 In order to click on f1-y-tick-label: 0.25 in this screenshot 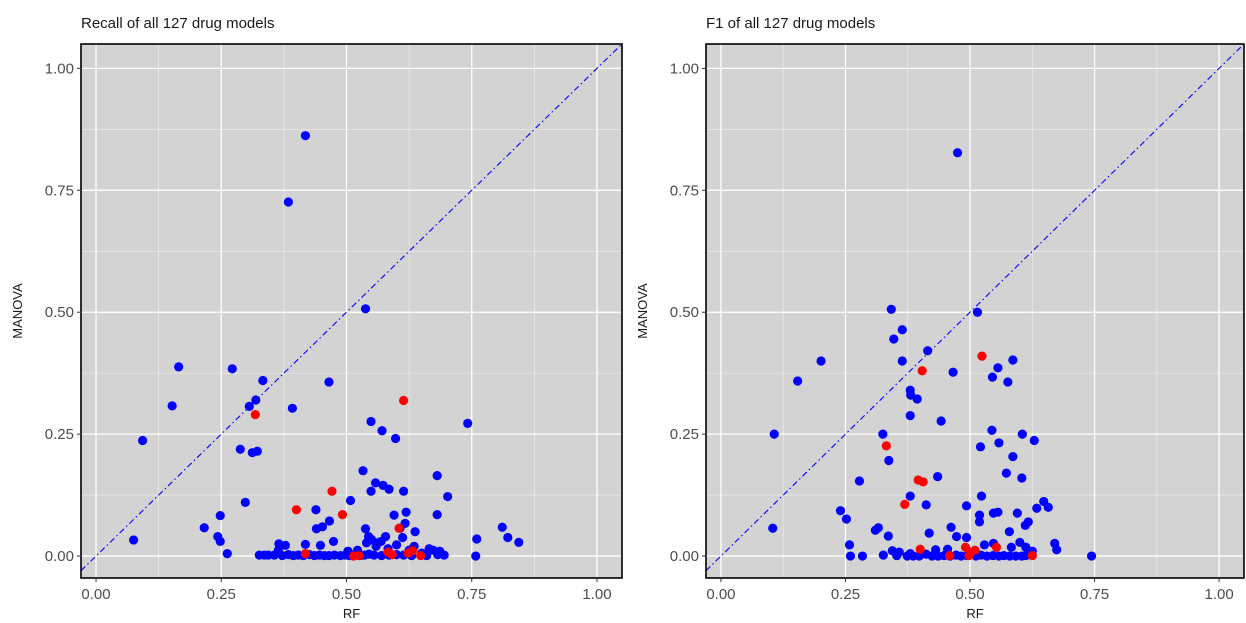, I will do `click(684, 434)`.